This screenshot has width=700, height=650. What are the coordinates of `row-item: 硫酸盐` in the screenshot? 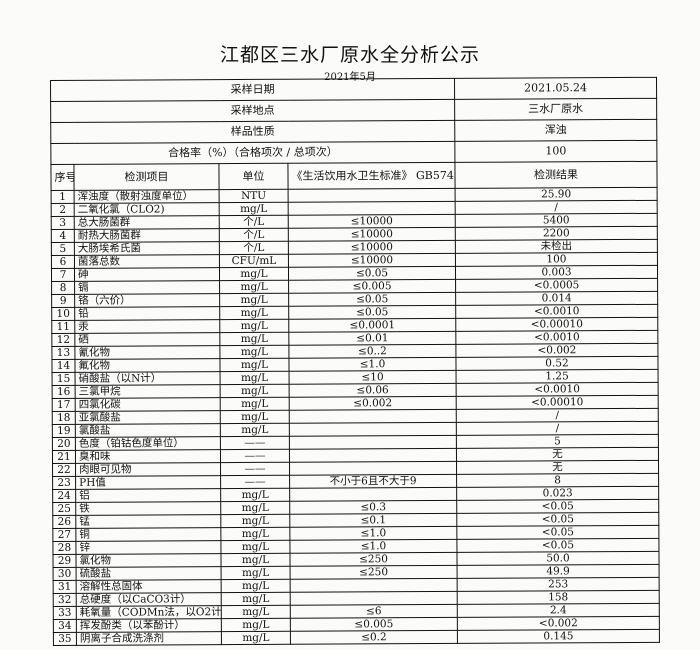 It's located at (149, 573).